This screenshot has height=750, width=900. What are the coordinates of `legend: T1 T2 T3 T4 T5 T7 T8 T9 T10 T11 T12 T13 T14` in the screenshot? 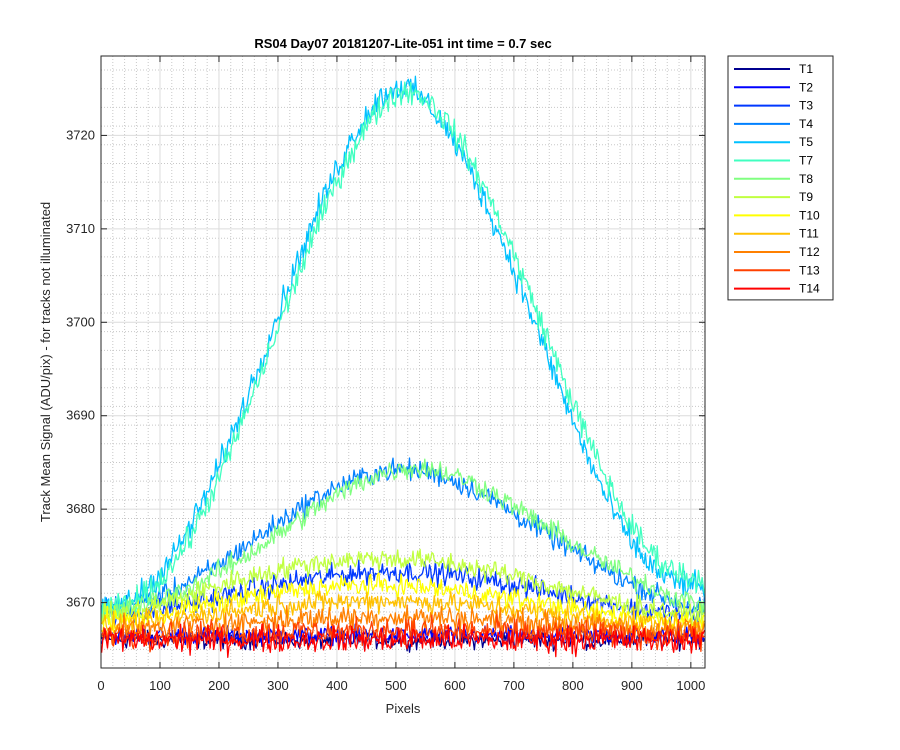 It's located at (780, 178).